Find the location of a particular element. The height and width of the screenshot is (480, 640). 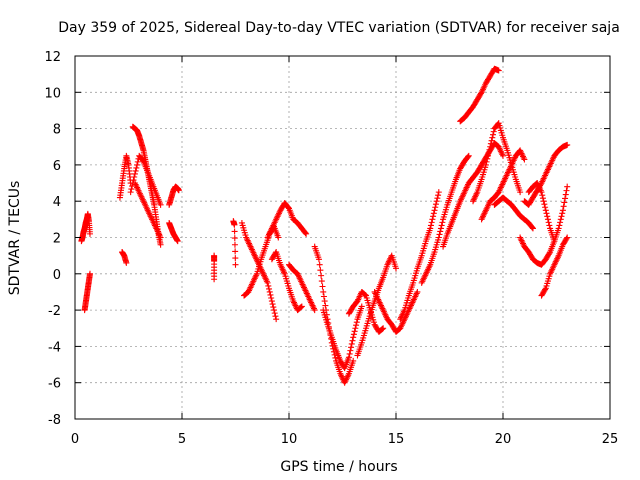

y-tick-label: -8 is located at coordinates (54, 420).